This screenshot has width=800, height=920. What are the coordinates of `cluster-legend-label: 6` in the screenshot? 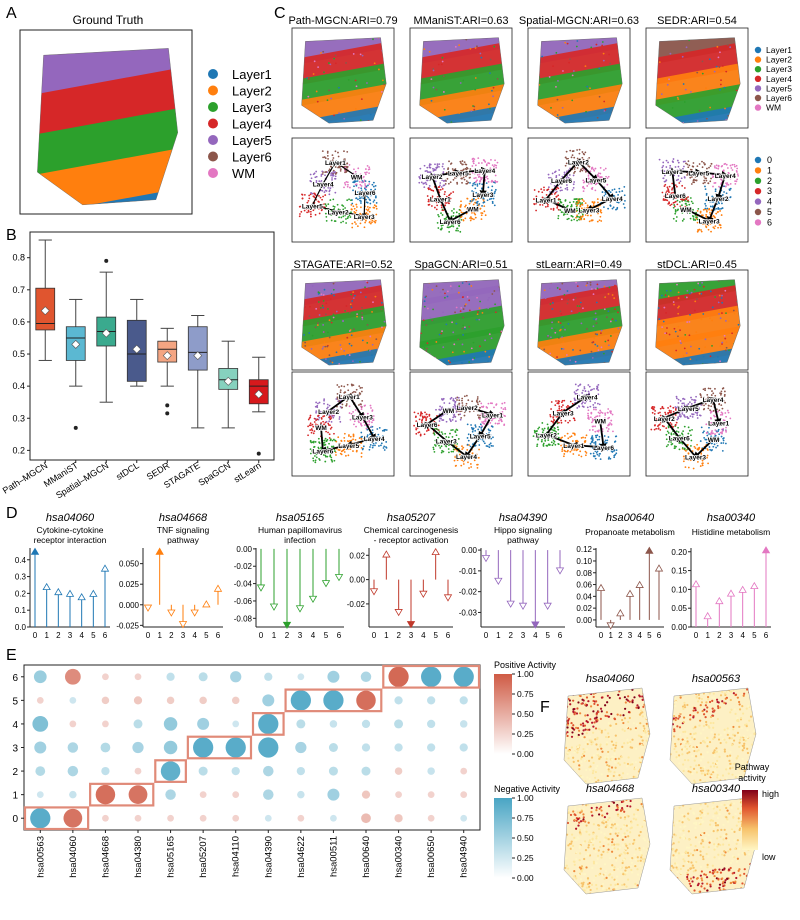 It's located at (769, 222).